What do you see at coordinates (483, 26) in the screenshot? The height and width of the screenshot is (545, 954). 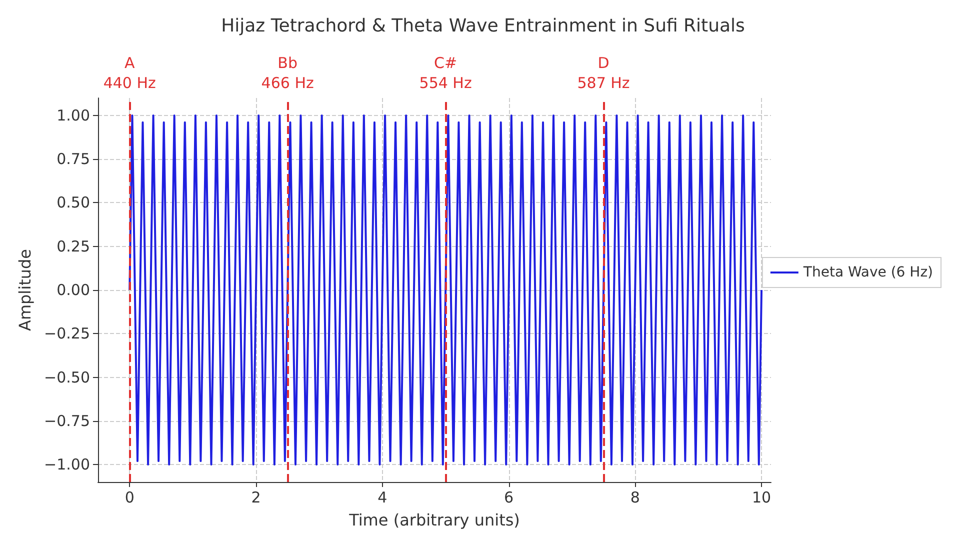 I see `chart-title: Hijaz Tetrachord & Theta Wave Entrainment in Sufi Rituals` at bounding box center [483, 26].